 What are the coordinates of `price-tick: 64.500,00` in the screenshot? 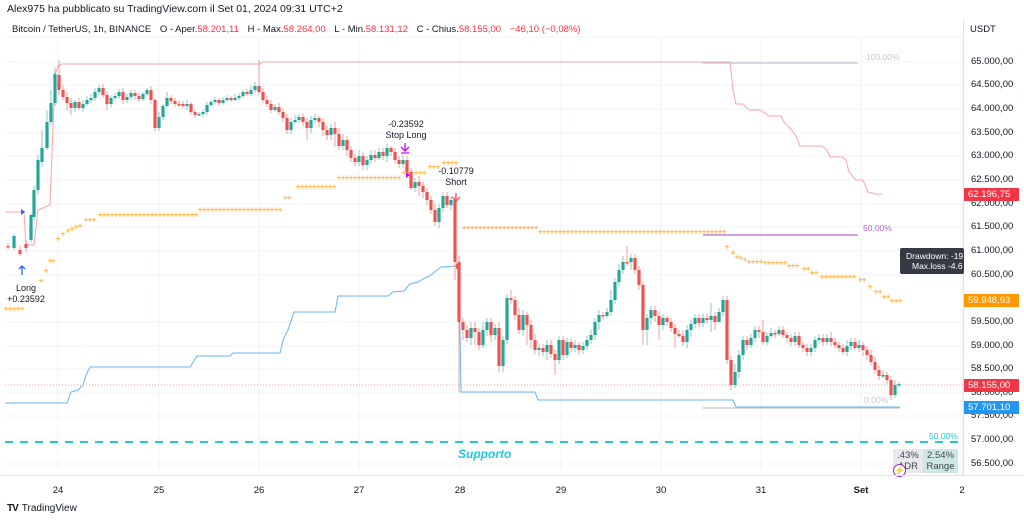 It's located at (992, 84).